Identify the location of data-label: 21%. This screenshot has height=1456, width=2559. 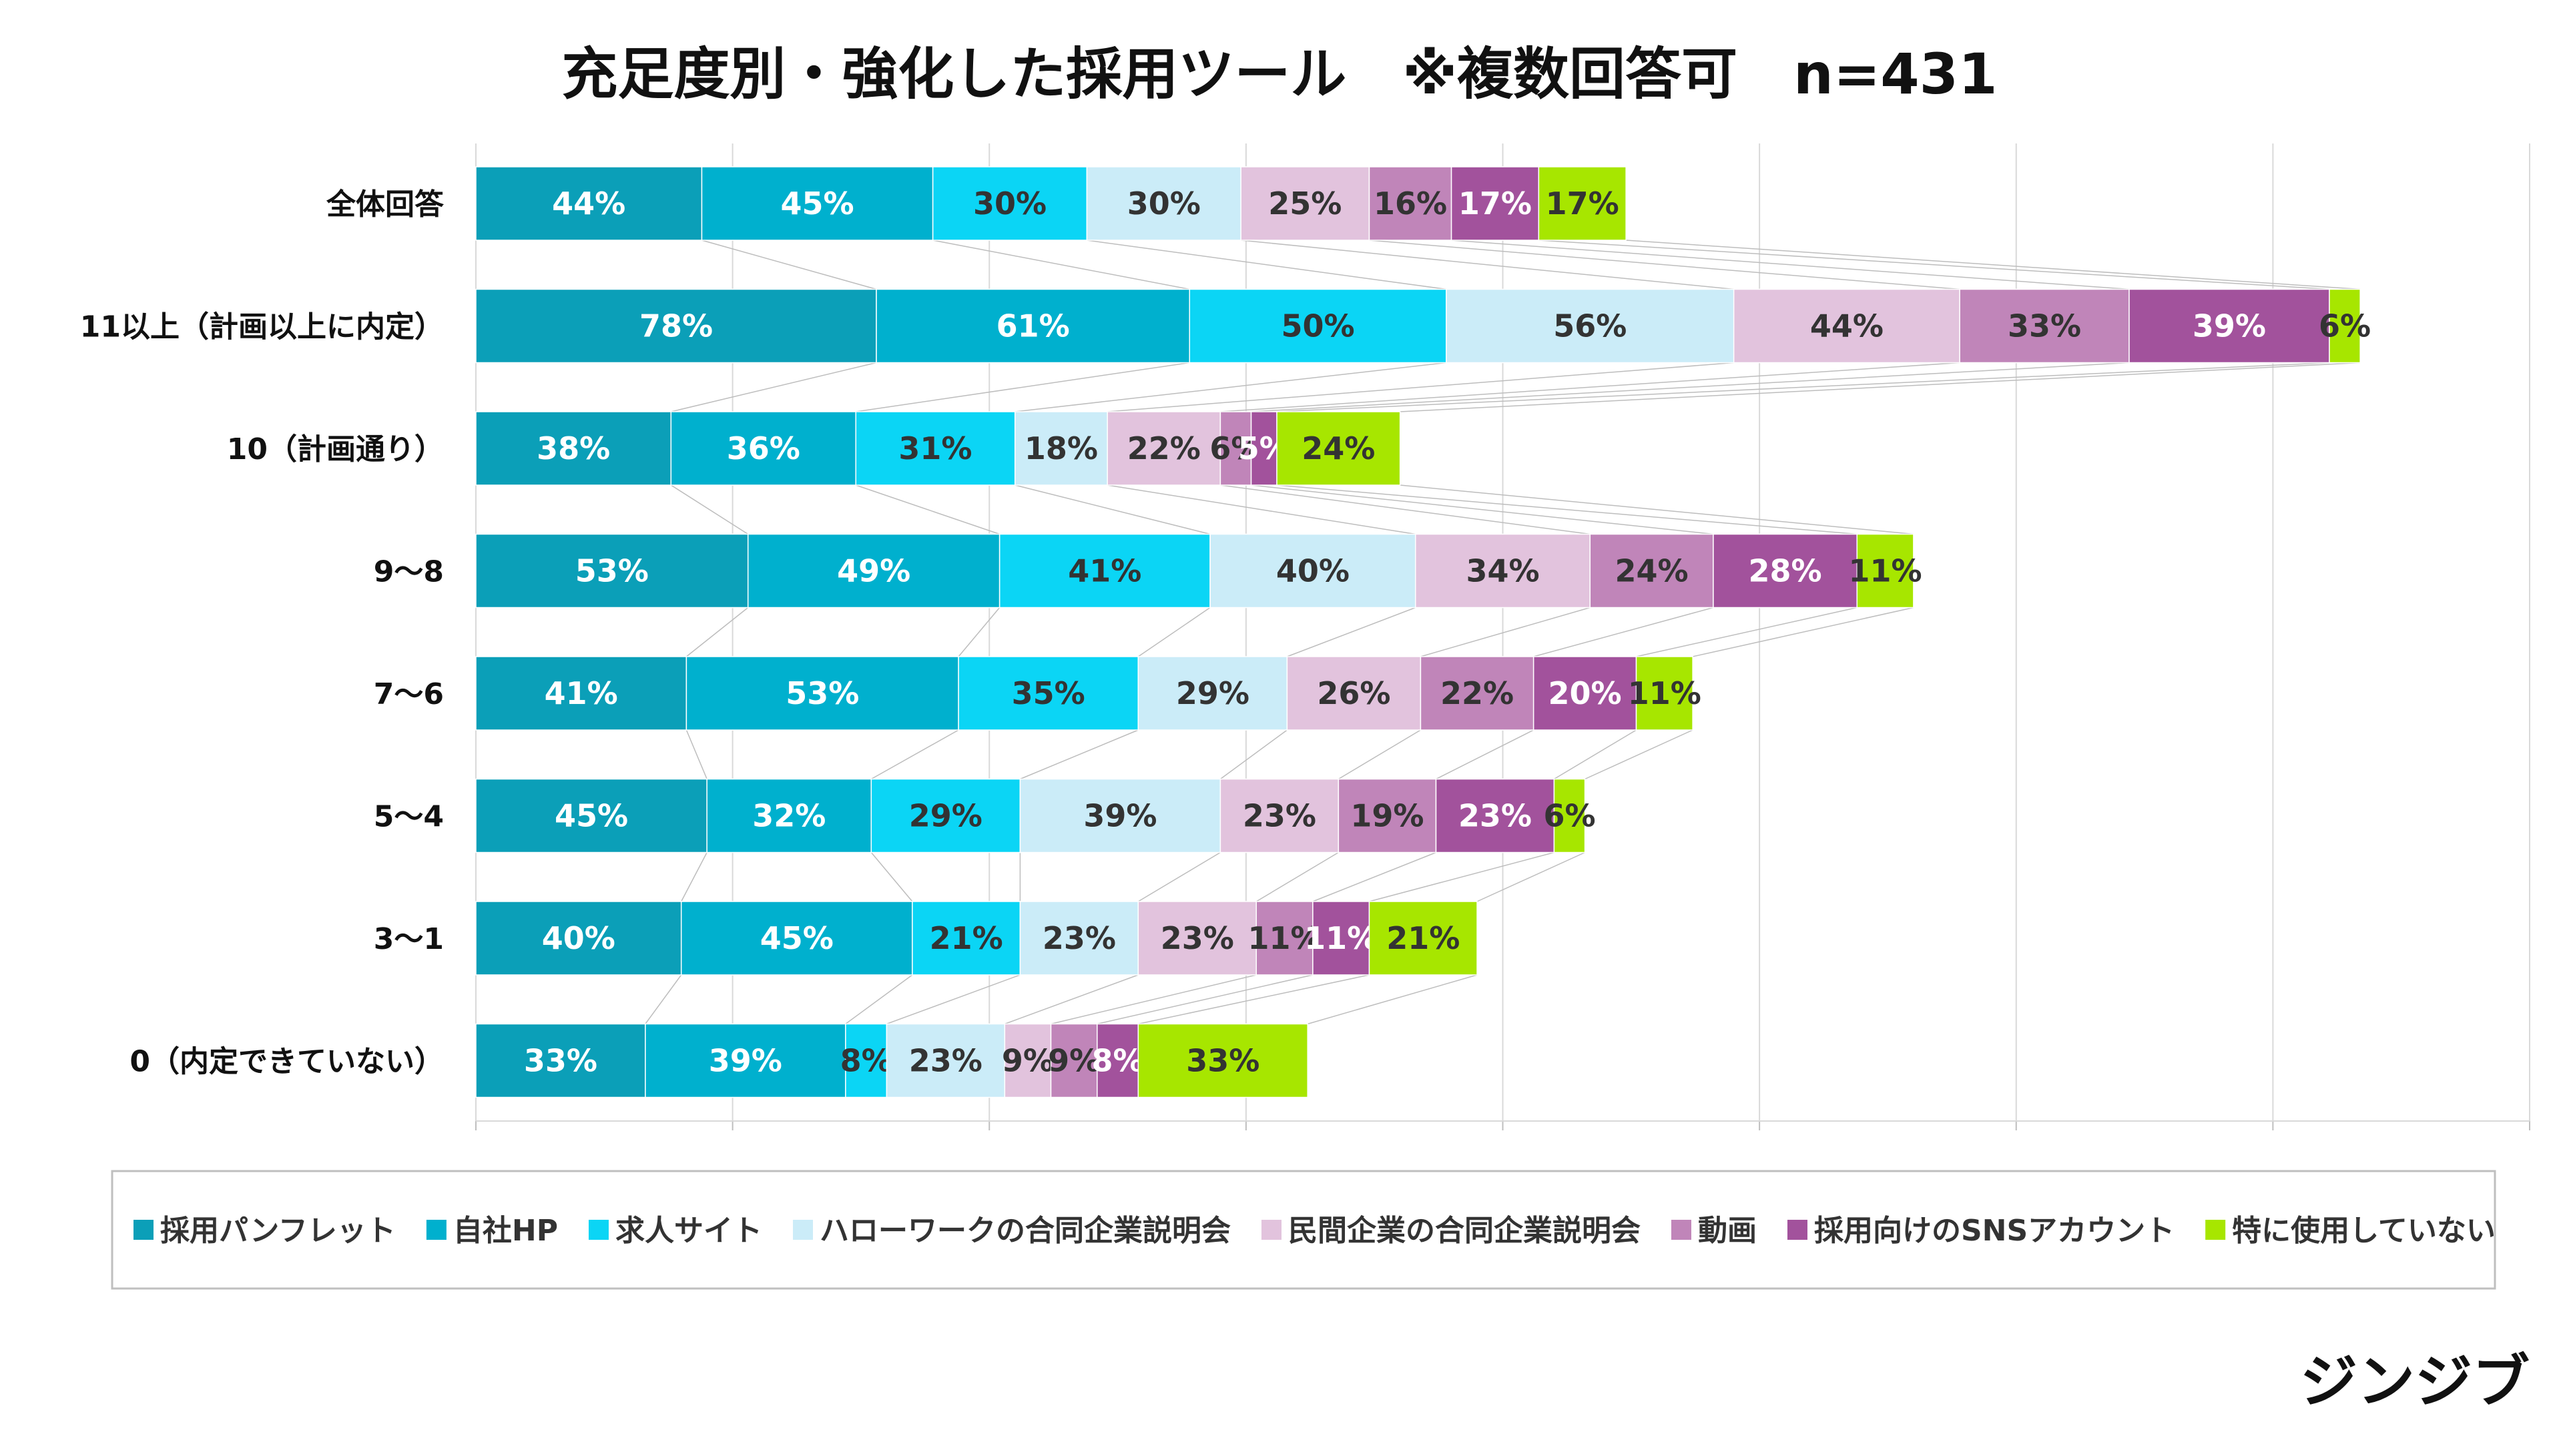
(1423, 938).